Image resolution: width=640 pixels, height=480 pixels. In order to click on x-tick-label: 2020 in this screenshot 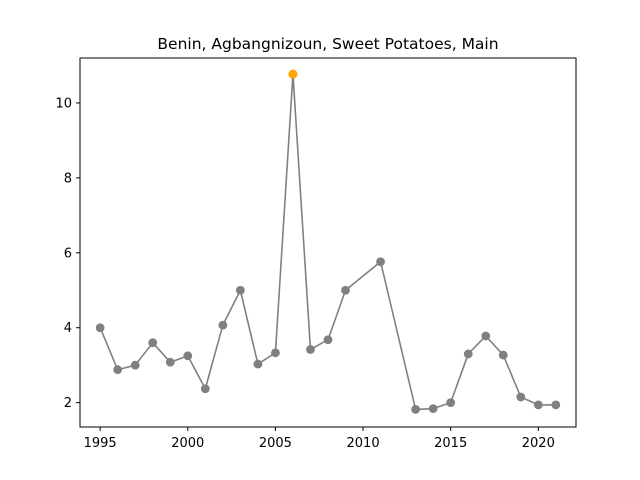, I will do `click(538, 443)`.